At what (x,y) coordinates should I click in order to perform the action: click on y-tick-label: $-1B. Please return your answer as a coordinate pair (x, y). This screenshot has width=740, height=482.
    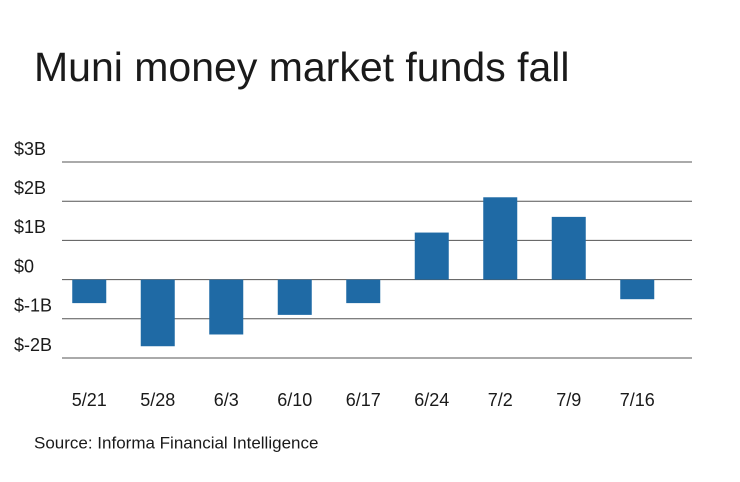
    Looking at the image, I should click on (33, 306).